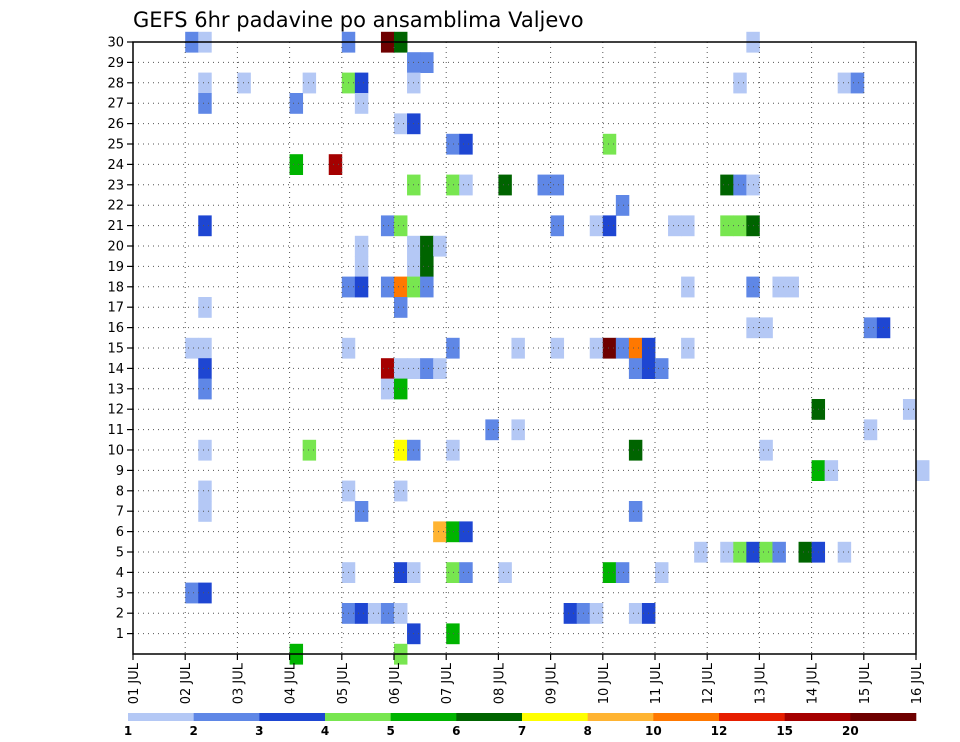 The image size is (960, 742). Describe the element at coordinates (120, 471) in the screenshot. I see `y-tick-label: 9` at that location.